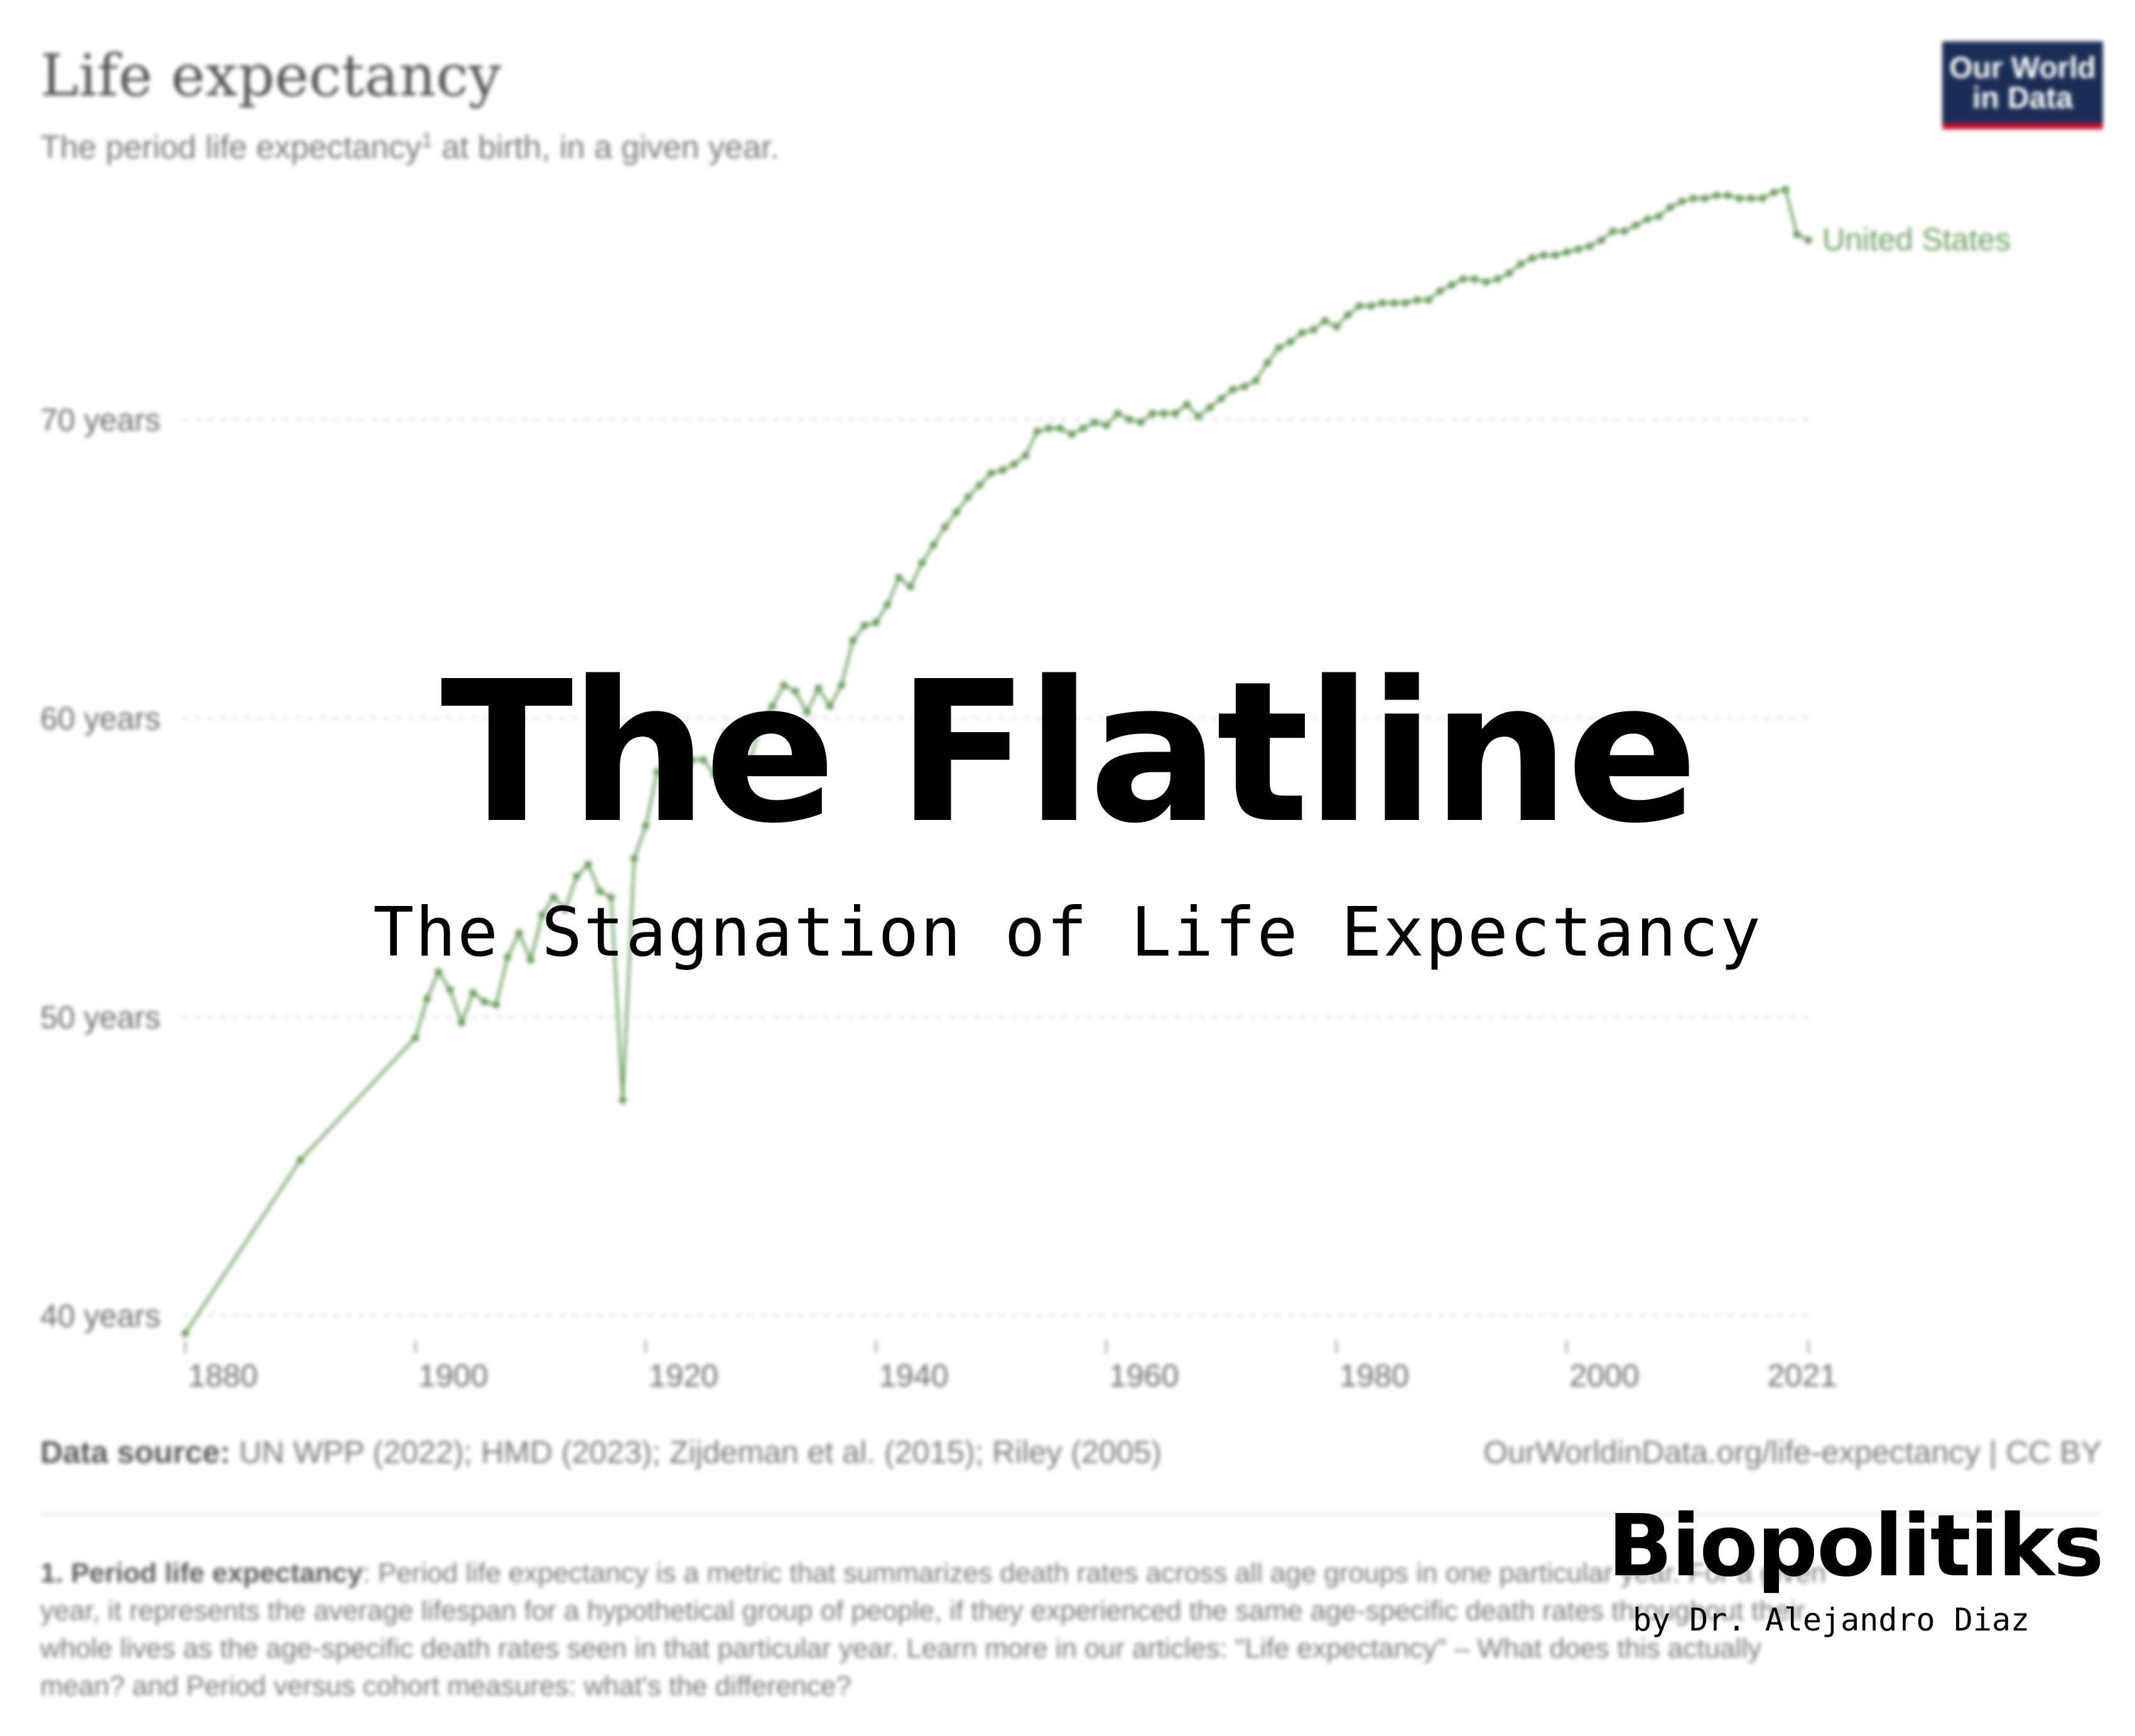  I want to click on x-tick-label: 2021, so click(1802, 1375).